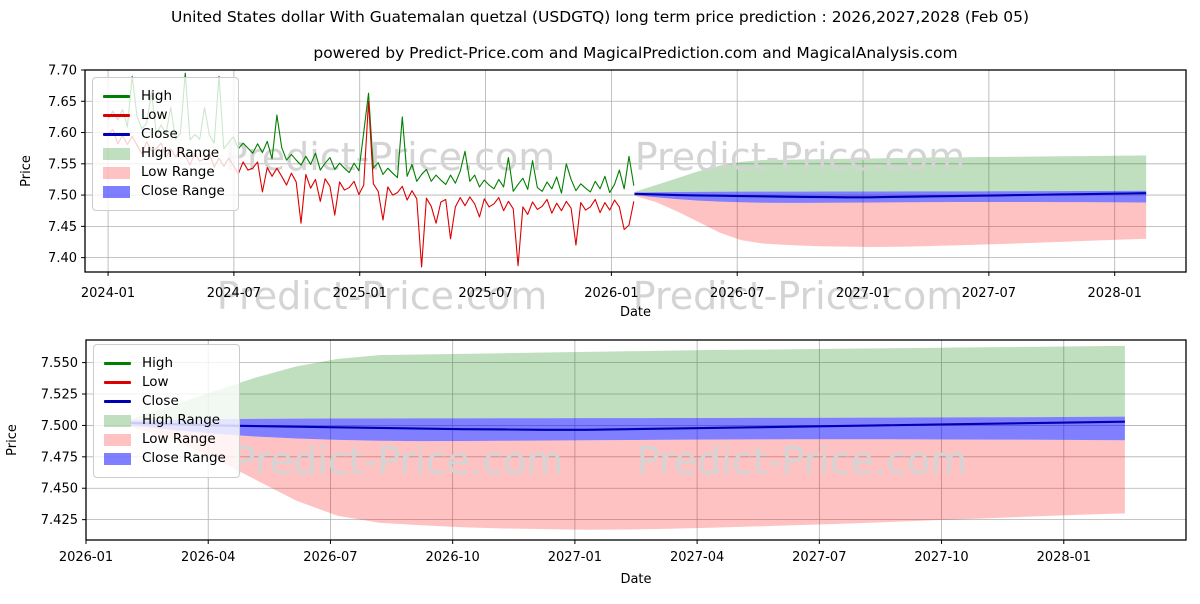  Describe the element at coordinates (360, 293) in the screenshot. I see `svg-text: 2025-01` at that location.